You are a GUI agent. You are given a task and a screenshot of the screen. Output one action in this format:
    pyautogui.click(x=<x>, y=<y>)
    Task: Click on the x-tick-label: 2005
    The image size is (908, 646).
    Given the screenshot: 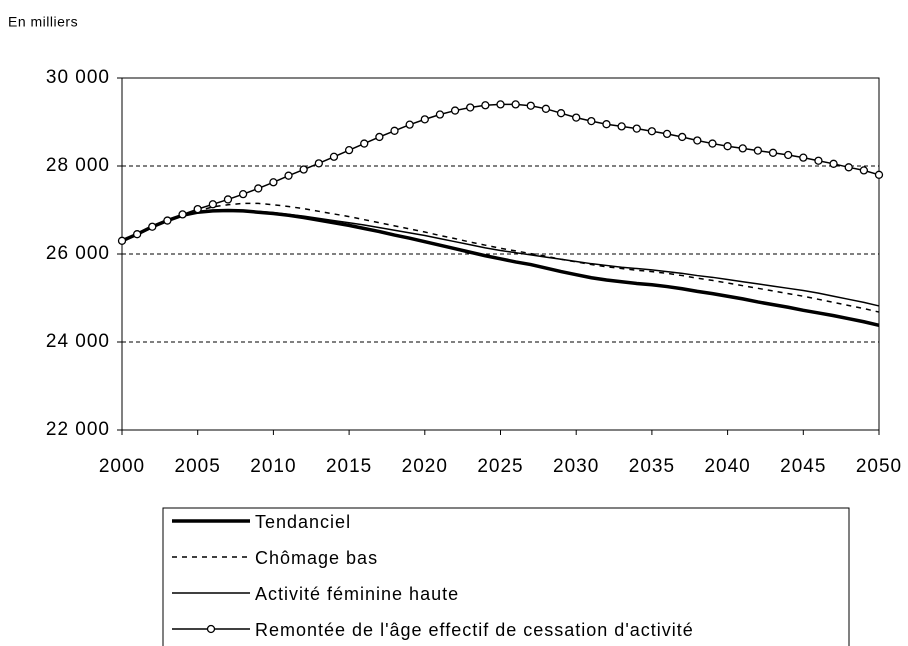 What is the action you would take?
    pyautogui.click(x=198, y=466)
    